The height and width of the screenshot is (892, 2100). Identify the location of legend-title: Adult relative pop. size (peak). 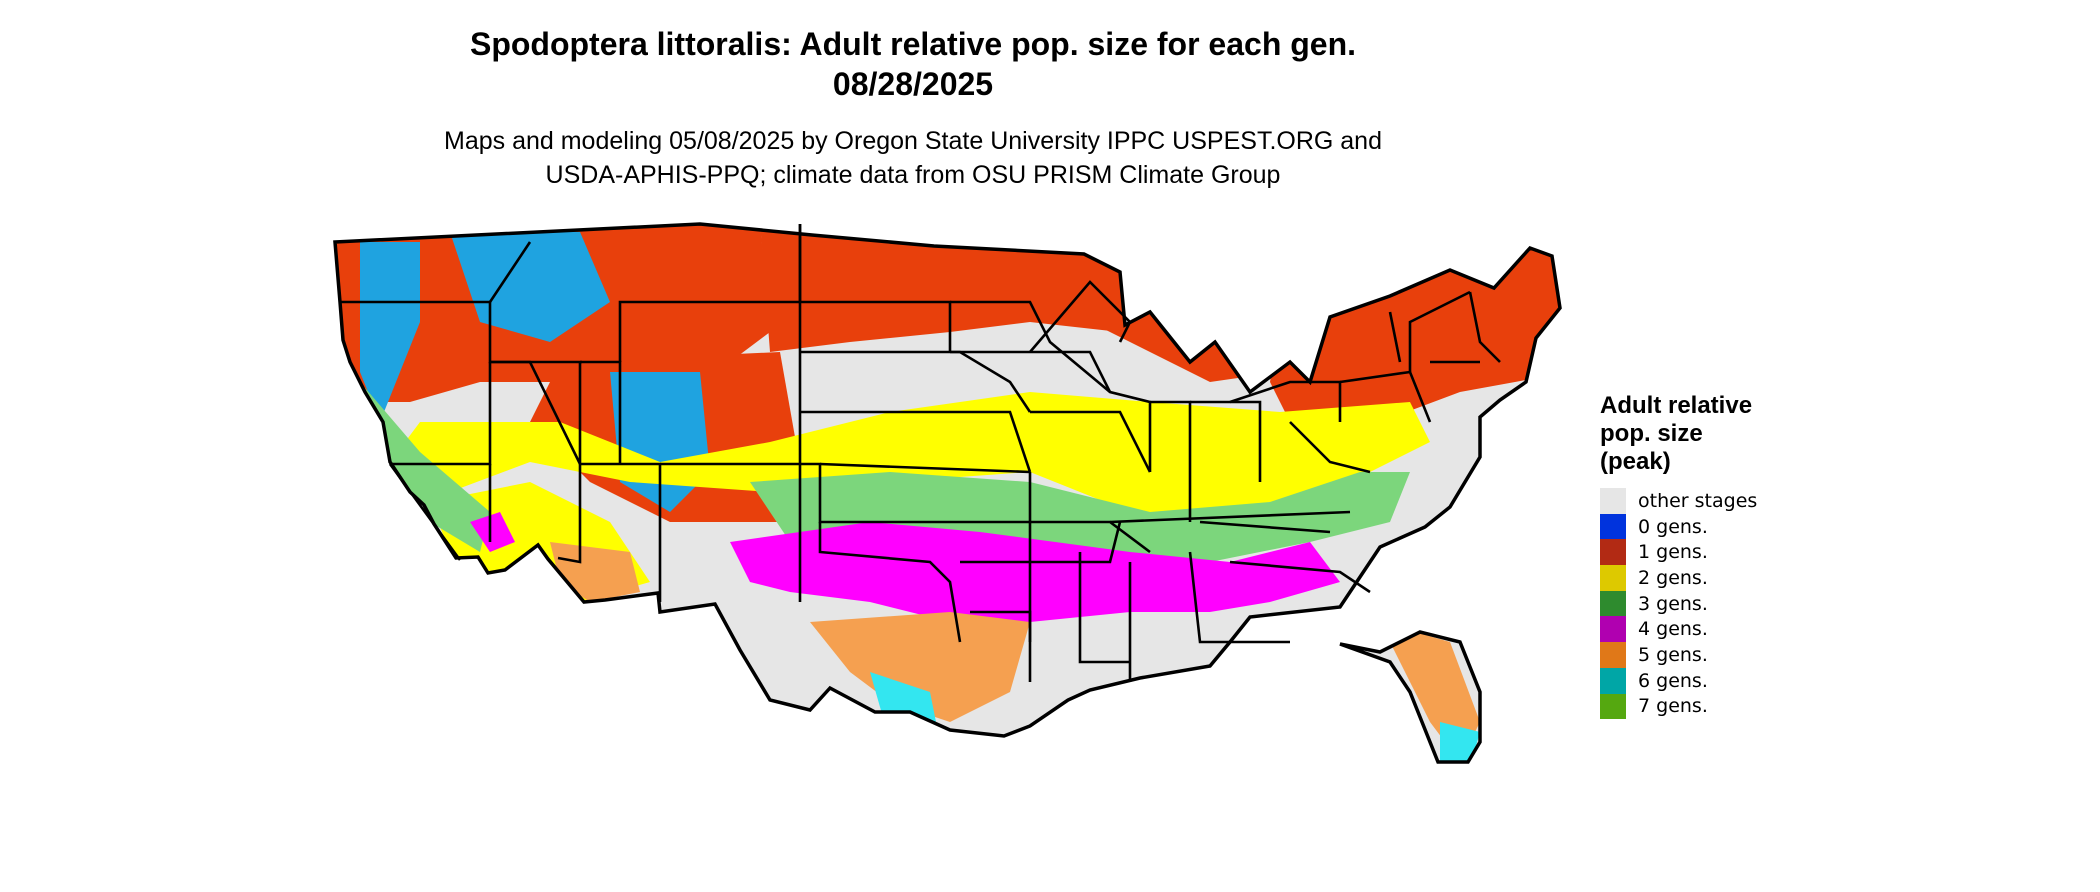
(1678, 434).